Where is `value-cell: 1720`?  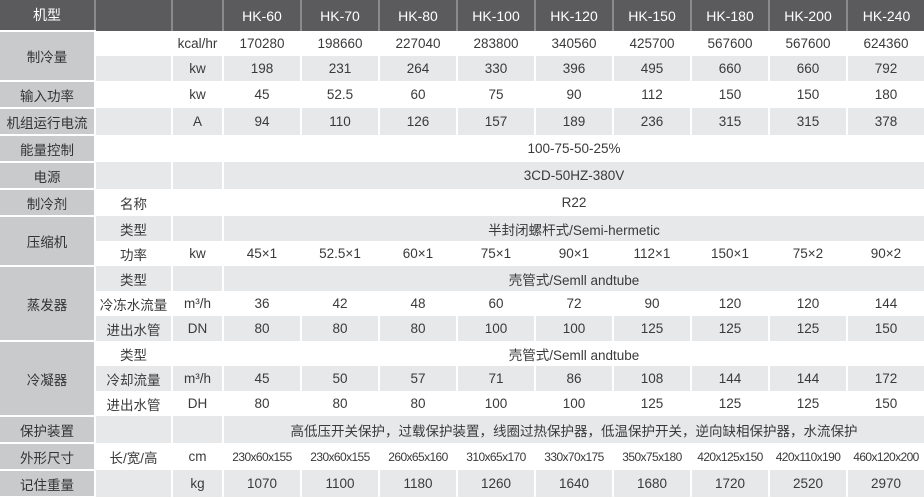 value-cell: 1720 is located at coordinates (730, 483).